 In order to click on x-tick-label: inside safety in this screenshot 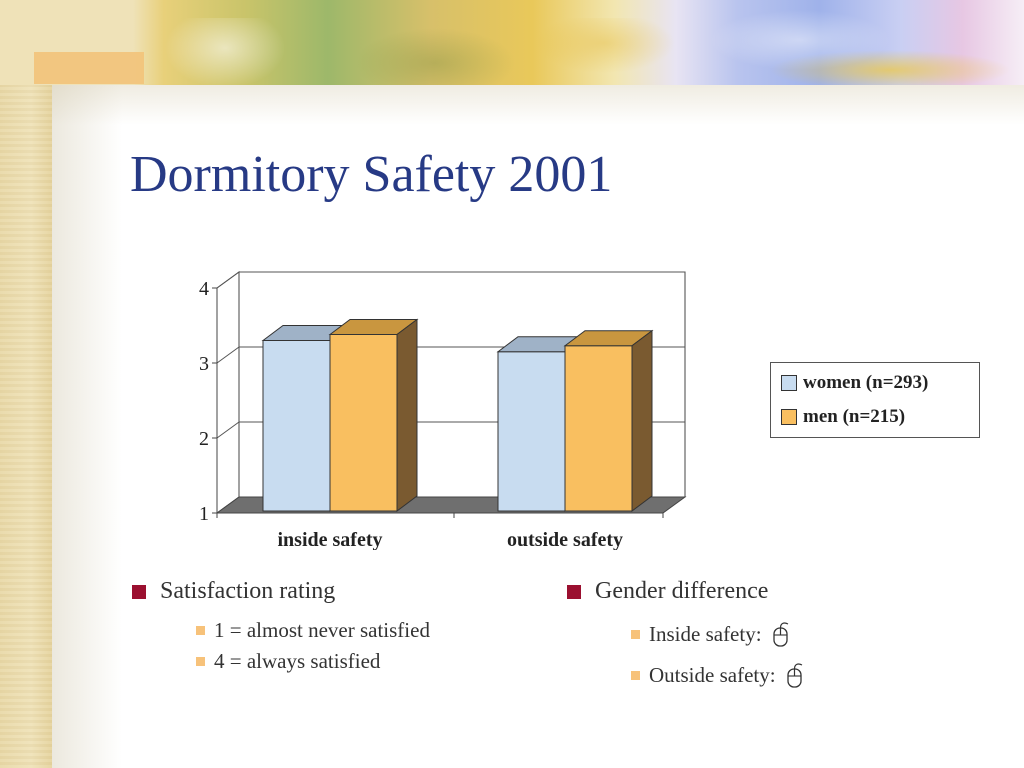, I will do `click(330, 539)`.